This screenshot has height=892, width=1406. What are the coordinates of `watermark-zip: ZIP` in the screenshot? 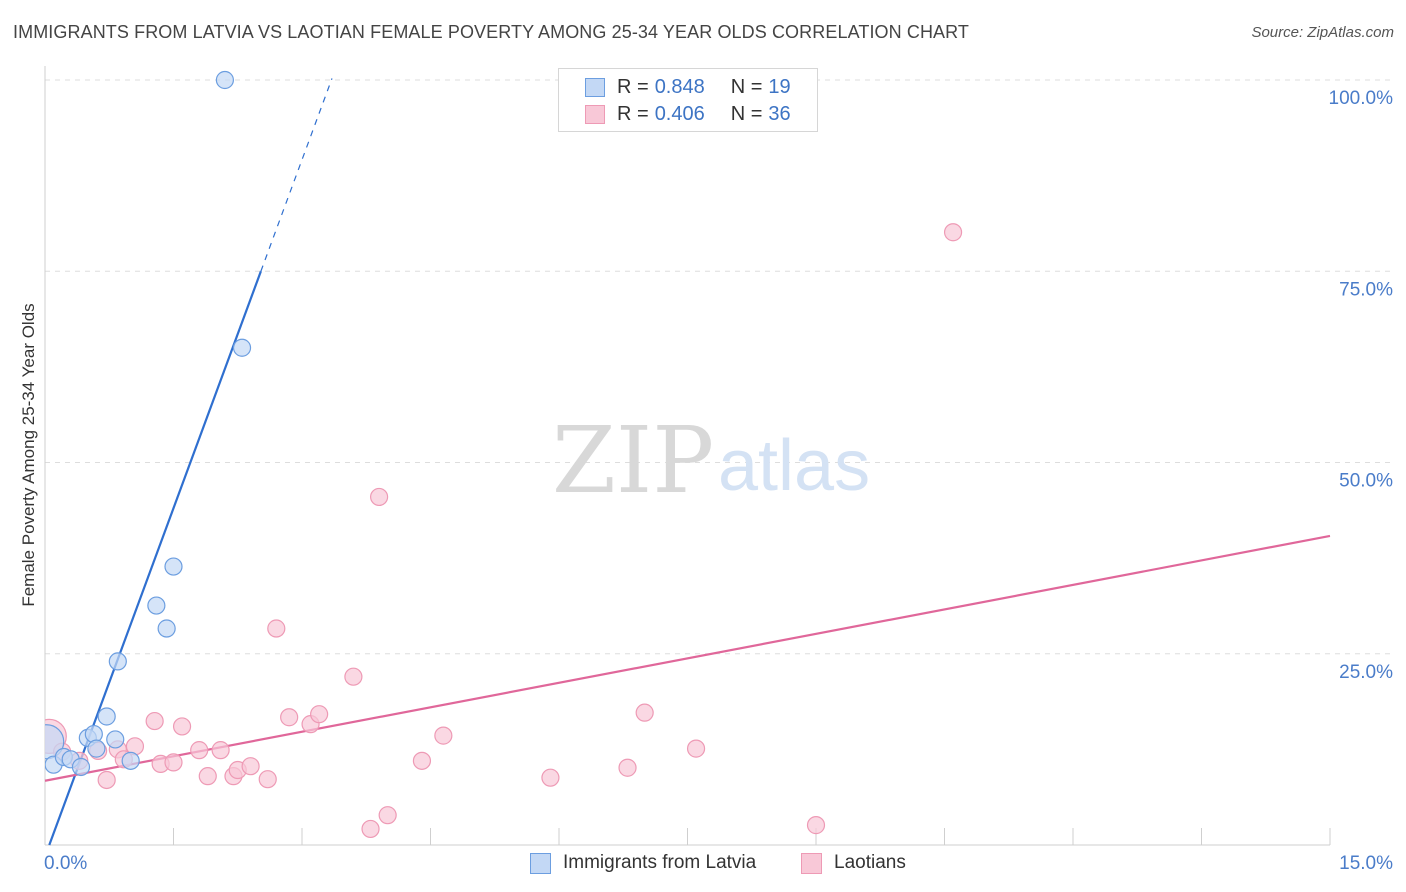 It's located at (633, 460).